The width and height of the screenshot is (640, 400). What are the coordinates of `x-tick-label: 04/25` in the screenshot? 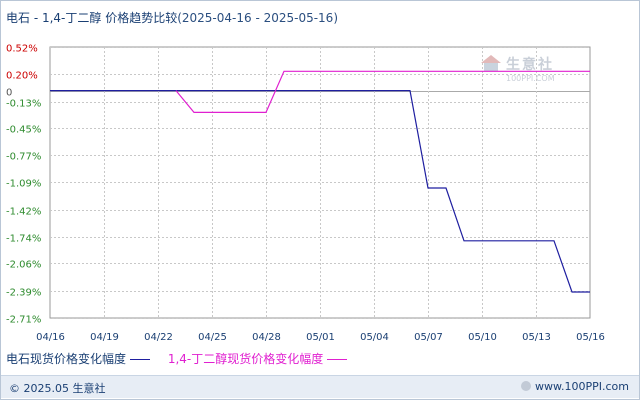 It's located at (212, 337).